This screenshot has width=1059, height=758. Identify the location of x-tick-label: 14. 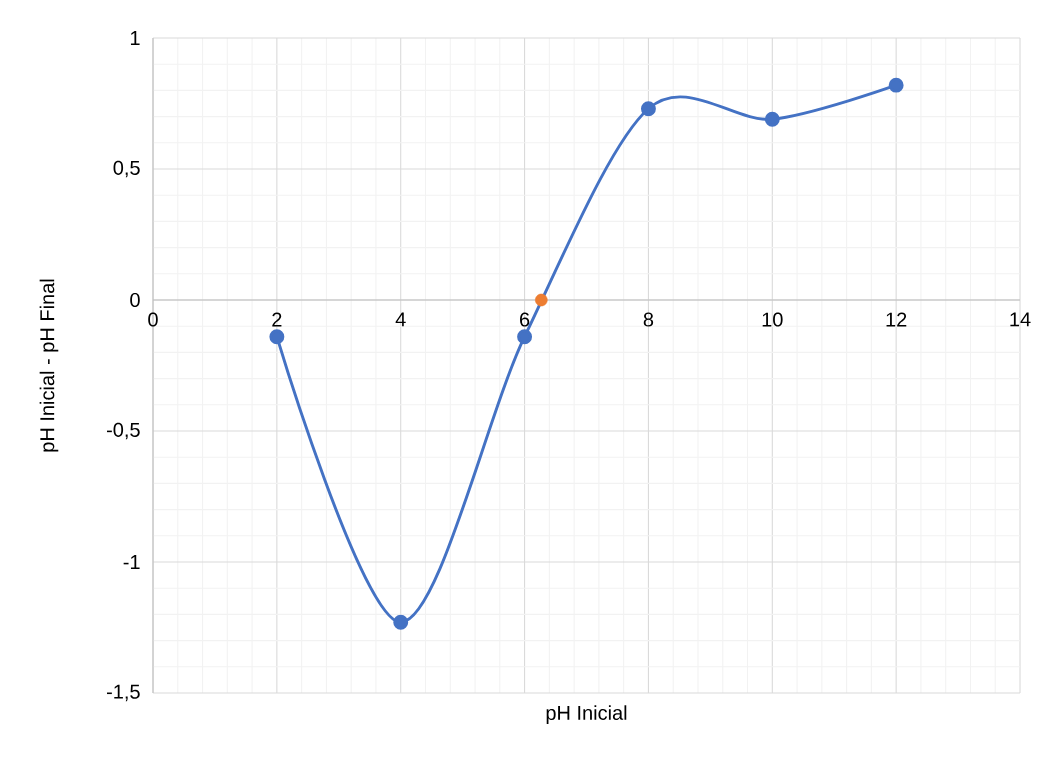
(1020, 319).